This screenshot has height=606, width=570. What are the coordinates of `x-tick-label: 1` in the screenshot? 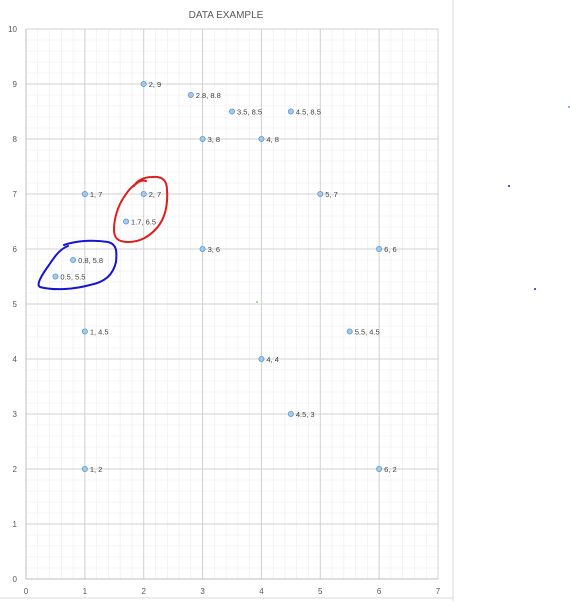 It's located at (85, 591).